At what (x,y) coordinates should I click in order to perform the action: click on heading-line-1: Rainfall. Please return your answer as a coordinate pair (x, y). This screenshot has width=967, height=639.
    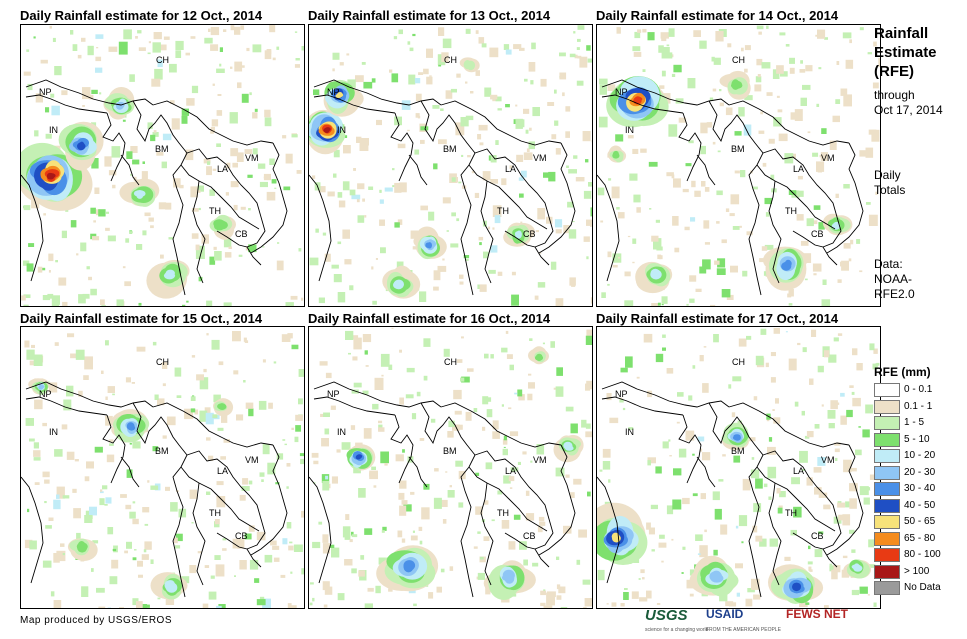
    Looking at the image, I should click on (901, 33).